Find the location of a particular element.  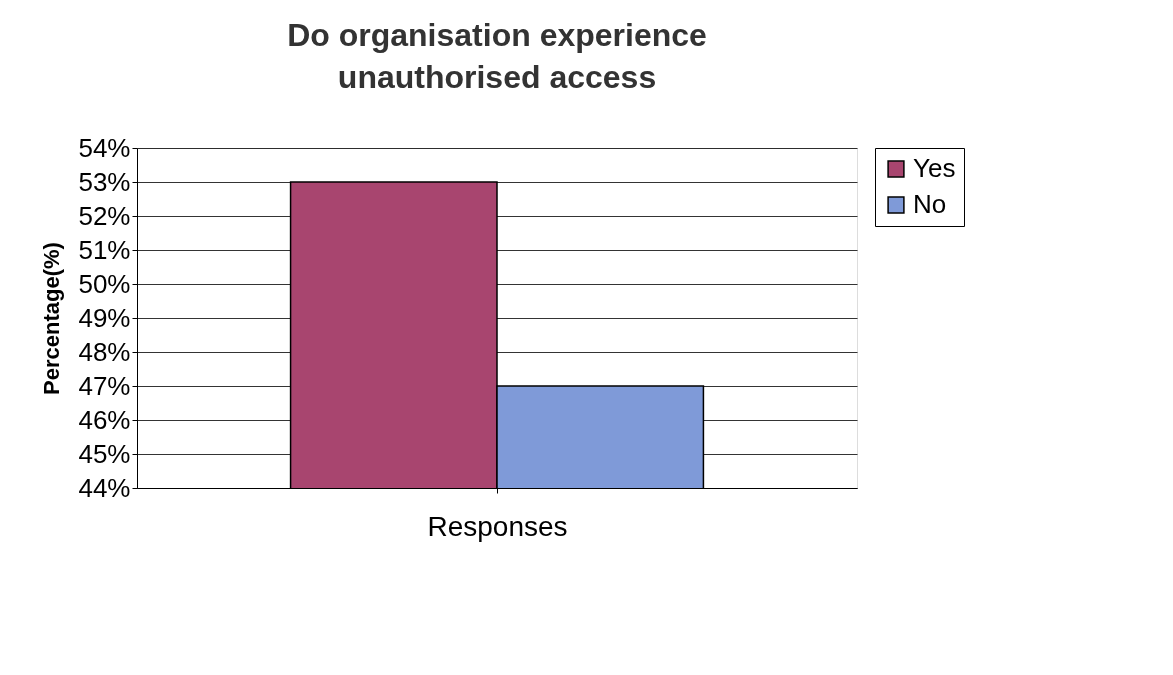

y-tick-label: 44% is located at coordinates (104, 487).